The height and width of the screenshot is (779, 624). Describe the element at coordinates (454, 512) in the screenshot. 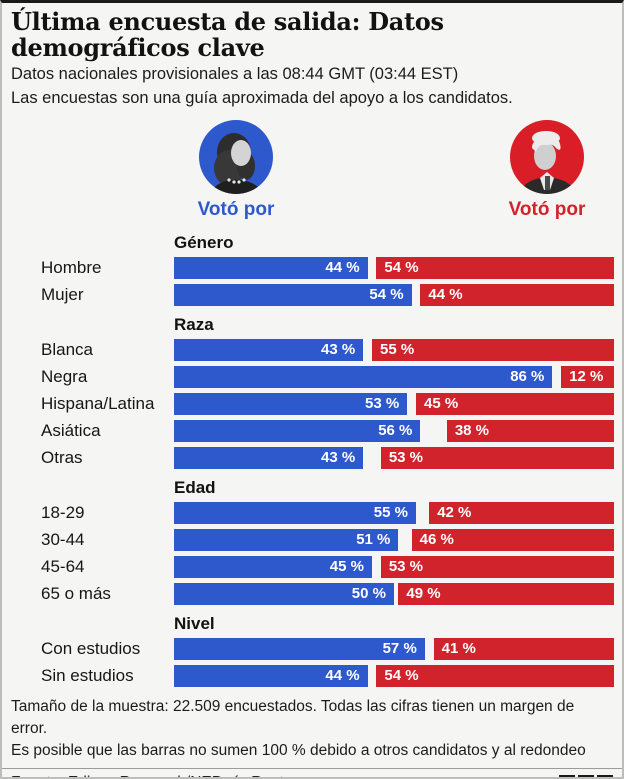

I see `trump-value: 42 %` at that location.